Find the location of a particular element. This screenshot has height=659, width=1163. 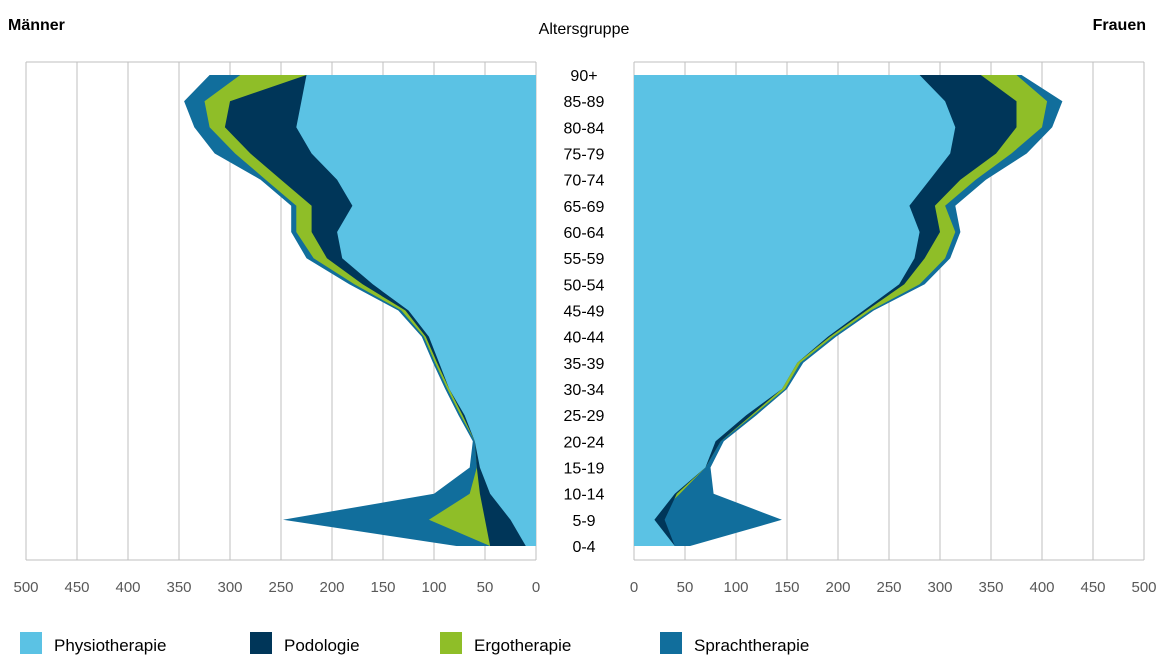

women-tick-200: 200 is located at coordinates (837, 587).